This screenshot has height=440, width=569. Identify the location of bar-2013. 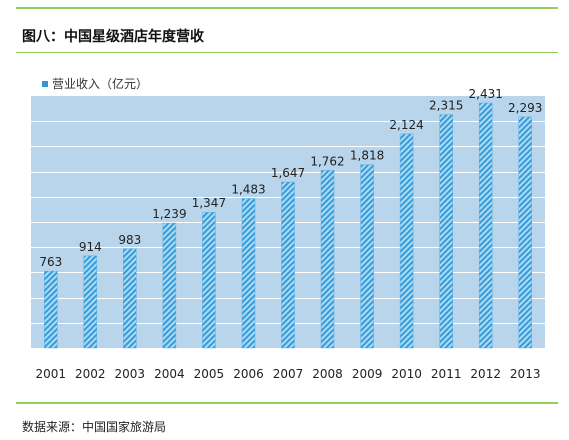
(525, 232).